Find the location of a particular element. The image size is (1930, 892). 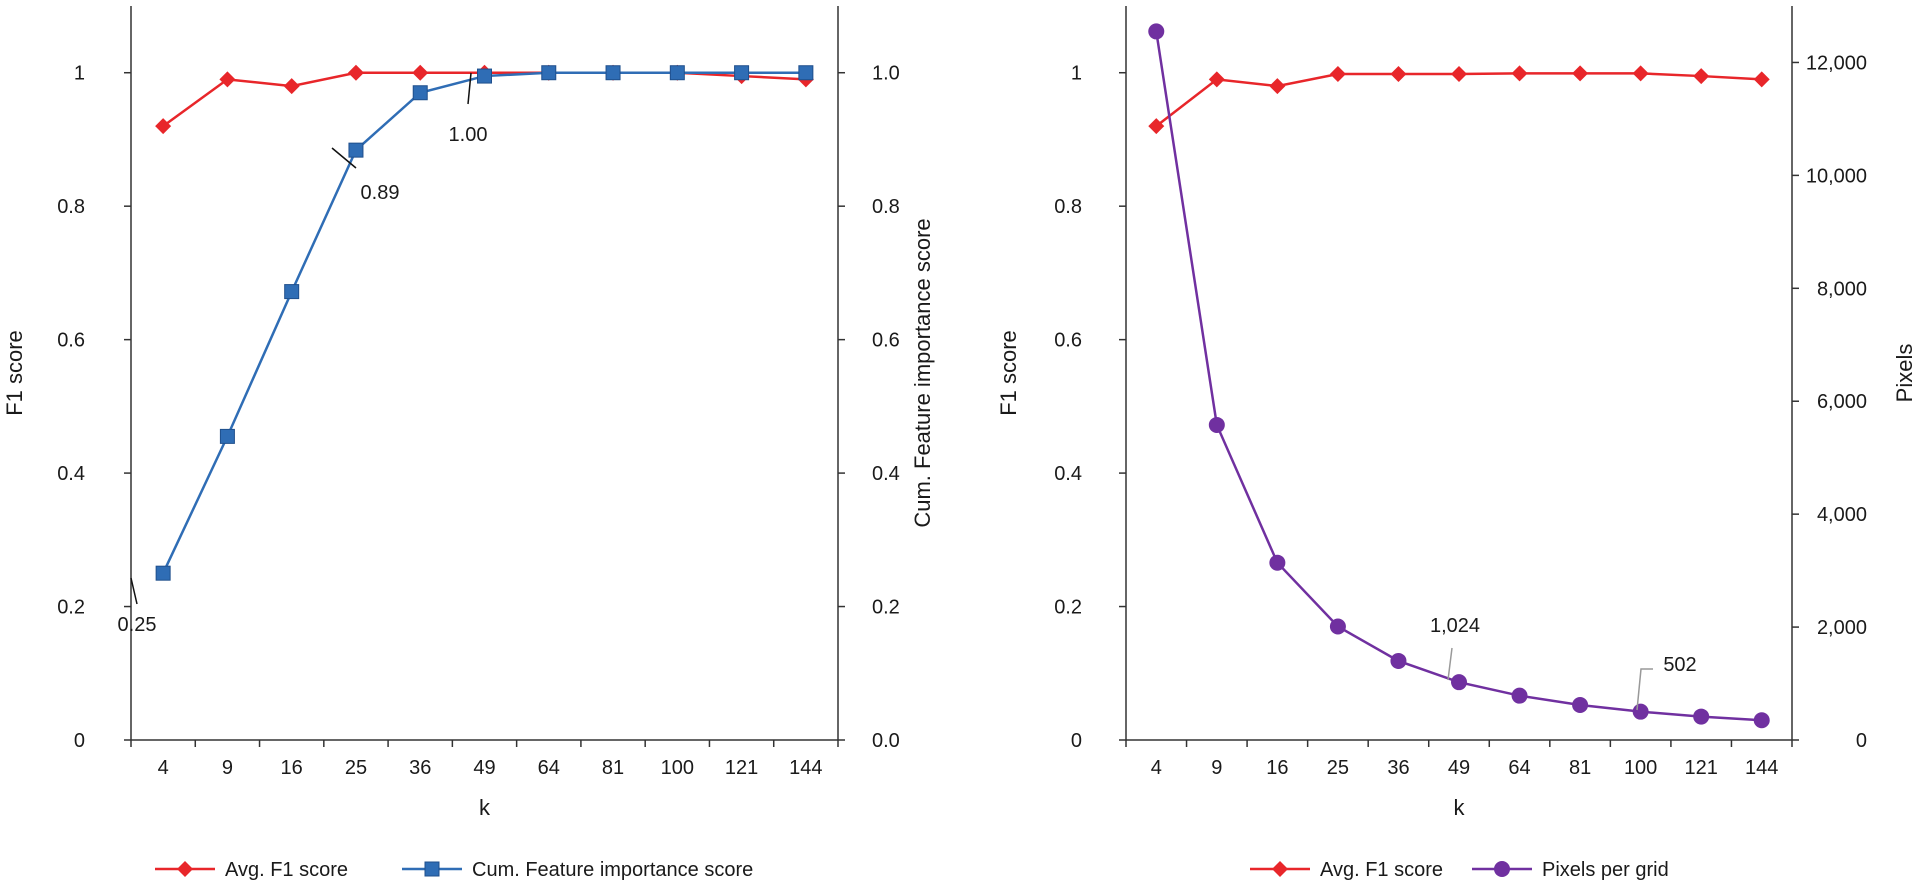

y2-tick-label: 12,000 is located at coordinates (1836, 63).